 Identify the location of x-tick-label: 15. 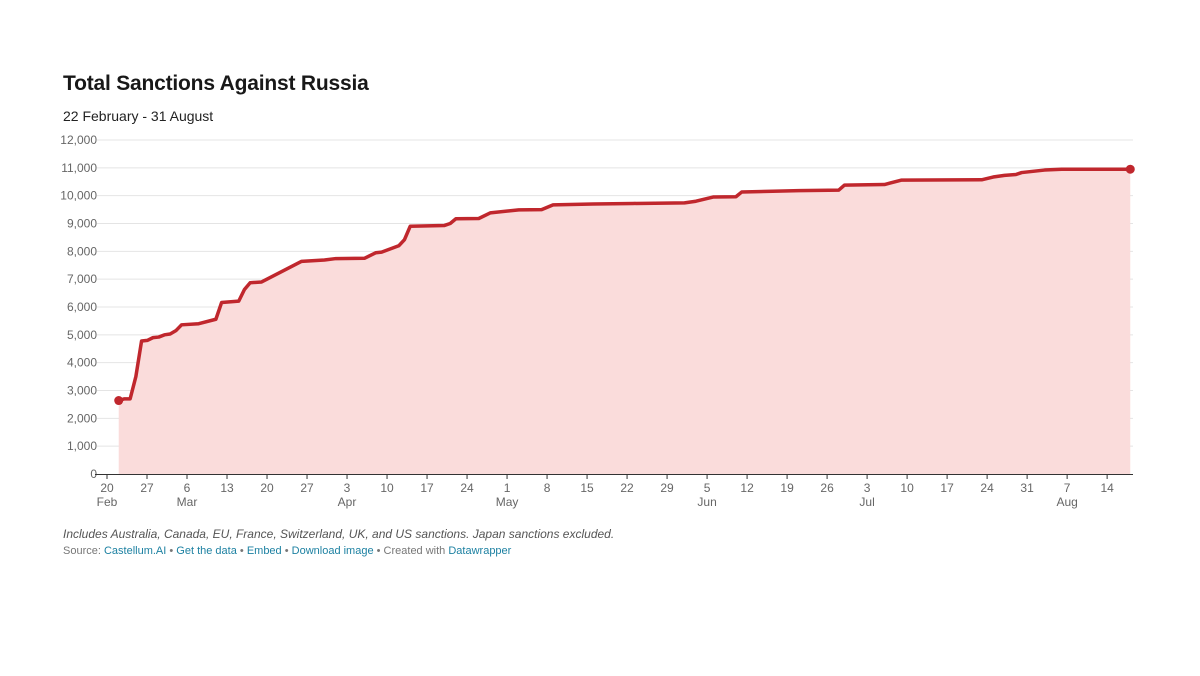
(587, 488).